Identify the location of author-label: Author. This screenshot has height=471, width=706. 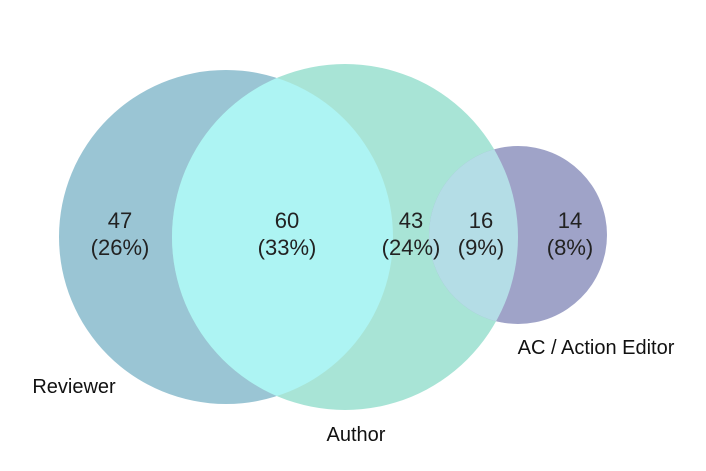
(356, 435).